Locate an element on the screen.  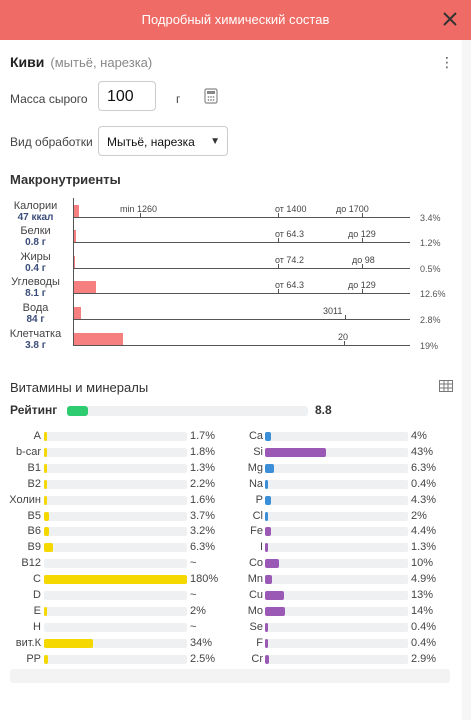
processing-label: Вид обработки is located at coordinates (51, 142).